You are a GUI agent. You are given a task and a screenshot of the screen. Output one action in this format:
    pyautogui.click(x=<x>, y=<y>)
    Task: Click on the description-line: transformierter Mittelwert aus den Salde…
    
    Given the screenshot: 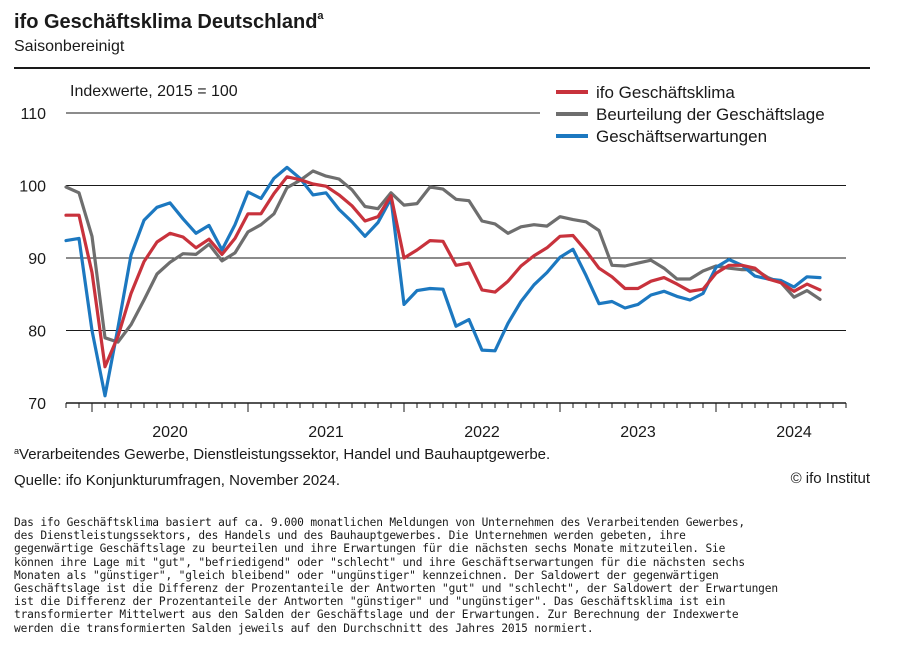 What is the action you would take?
    pyautogui.click(x=376, y=615)
    